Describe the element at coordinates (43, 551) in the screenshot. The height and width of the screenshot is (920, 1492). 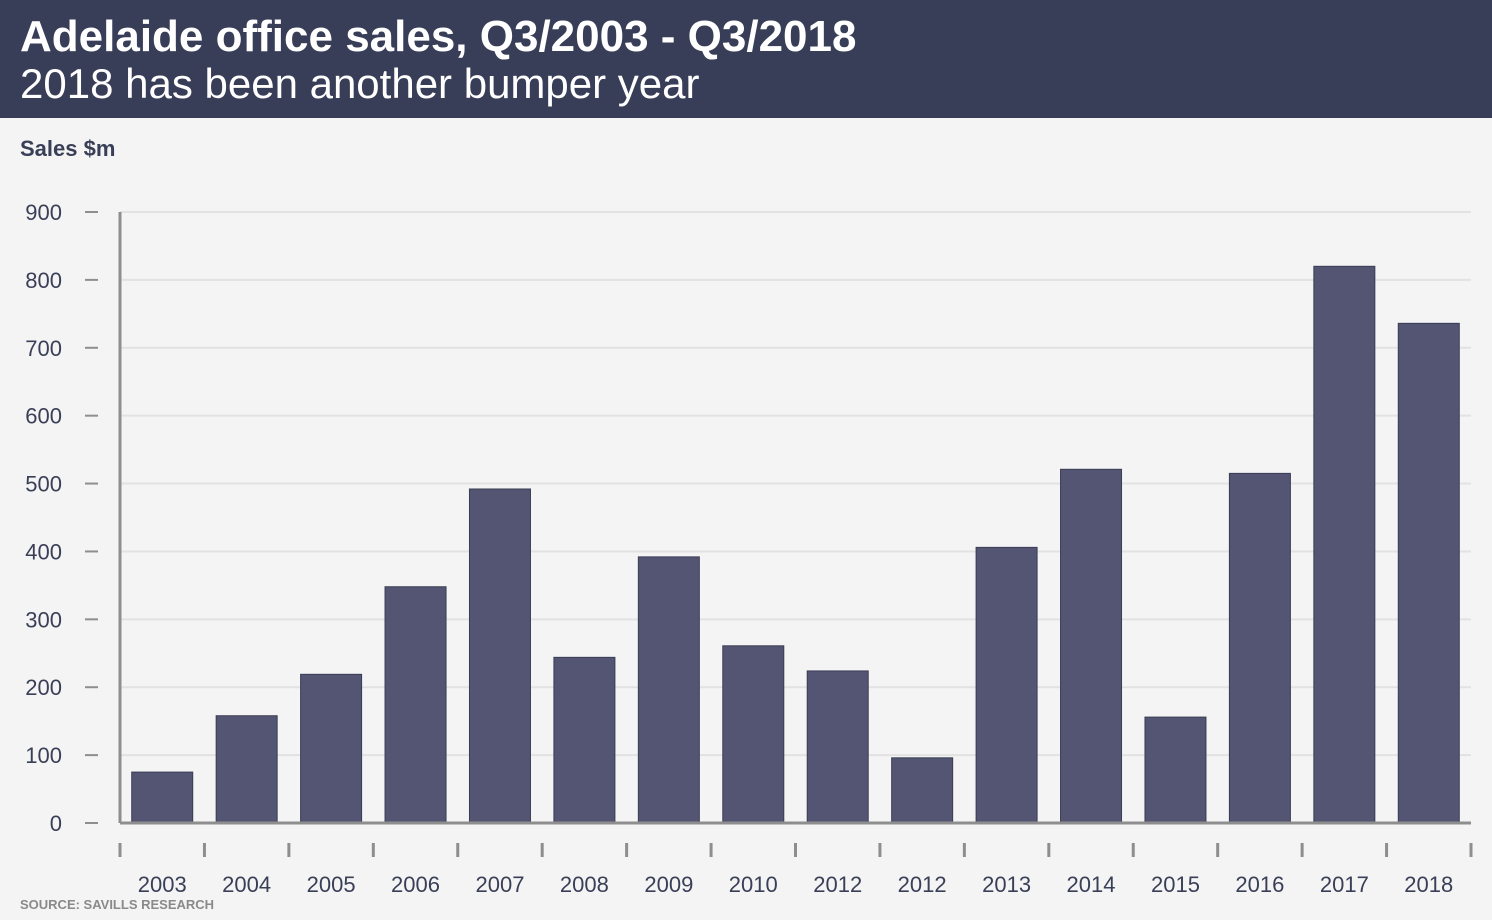
I see `y-tick-label: 400` at that location.